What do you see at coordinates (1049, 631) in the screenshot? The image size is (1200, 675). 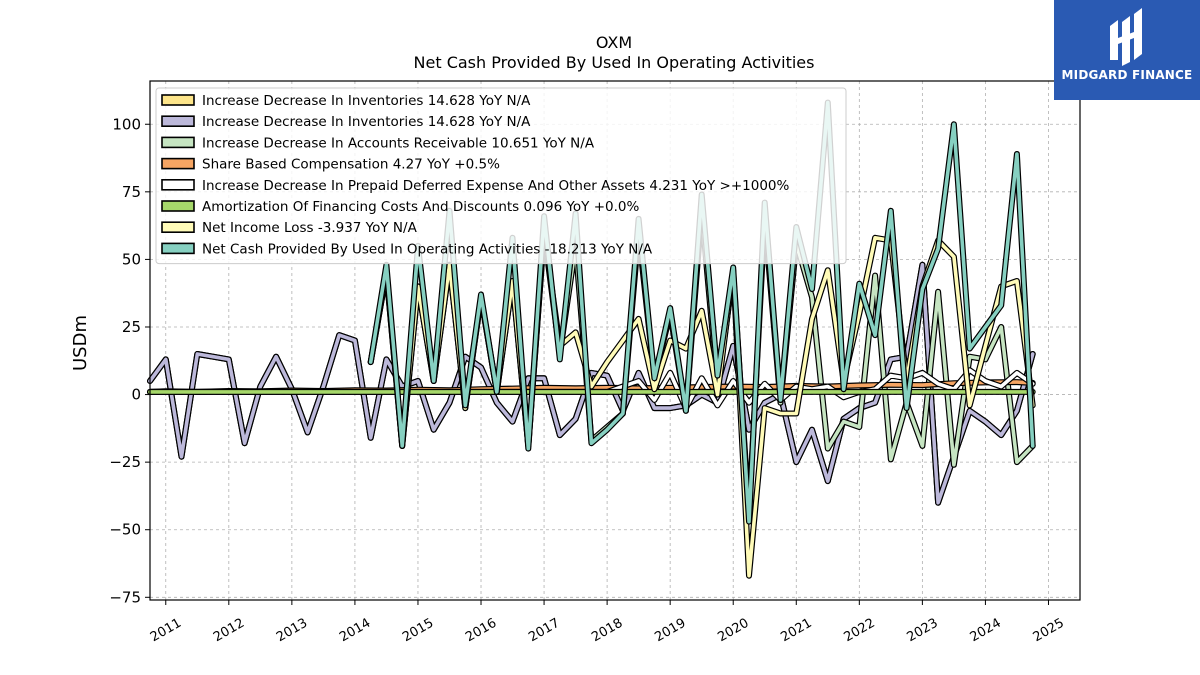 I see `x-tick-label: 2025` at bounding box center [1049, 631].